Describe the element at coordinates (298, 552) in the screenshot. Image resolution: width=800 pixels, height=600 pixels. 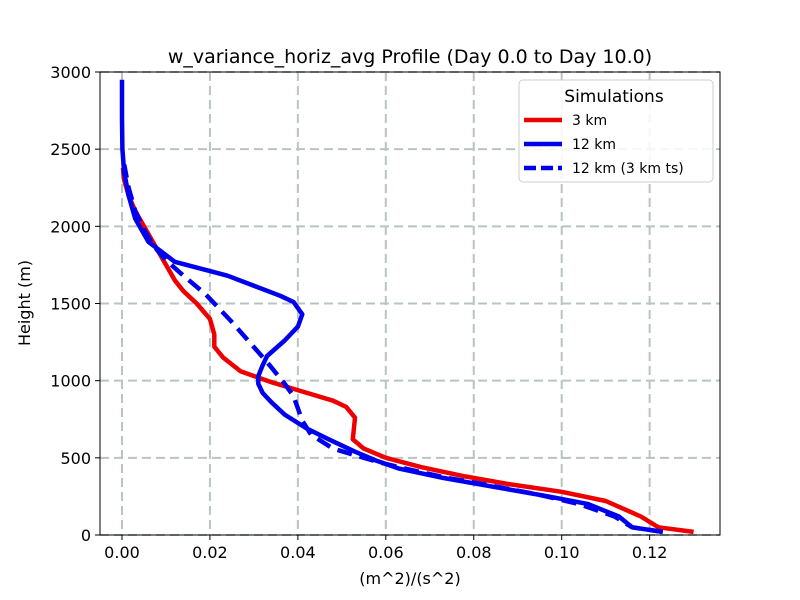
I see `x-tick-label: 0.04` at that location.